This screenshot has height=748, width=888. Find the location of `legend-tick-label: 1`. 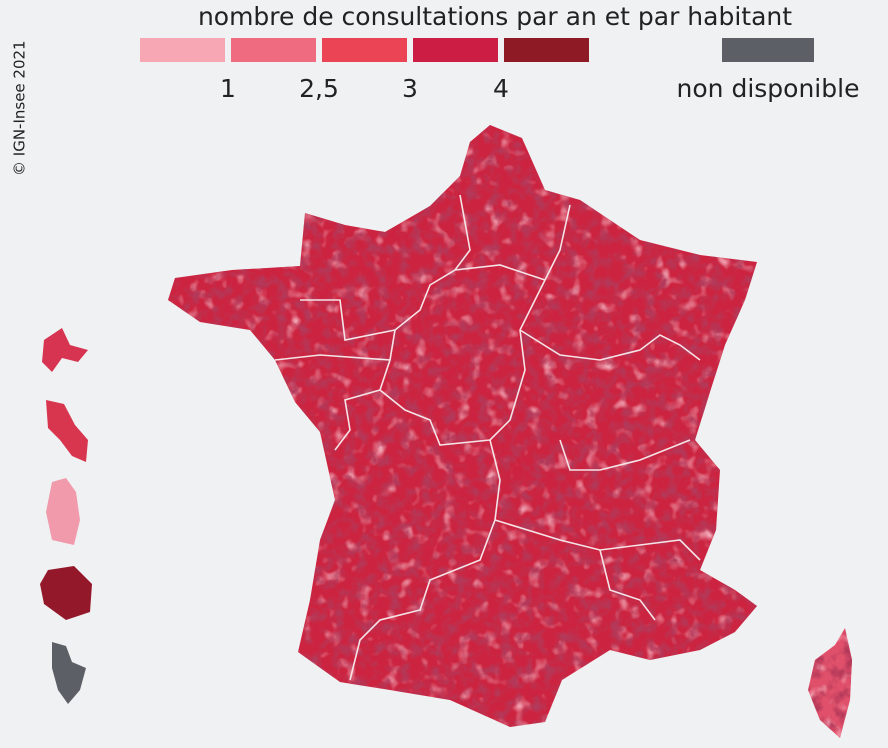

legend-tick-label: 1 is located at coordinates (228, 88).